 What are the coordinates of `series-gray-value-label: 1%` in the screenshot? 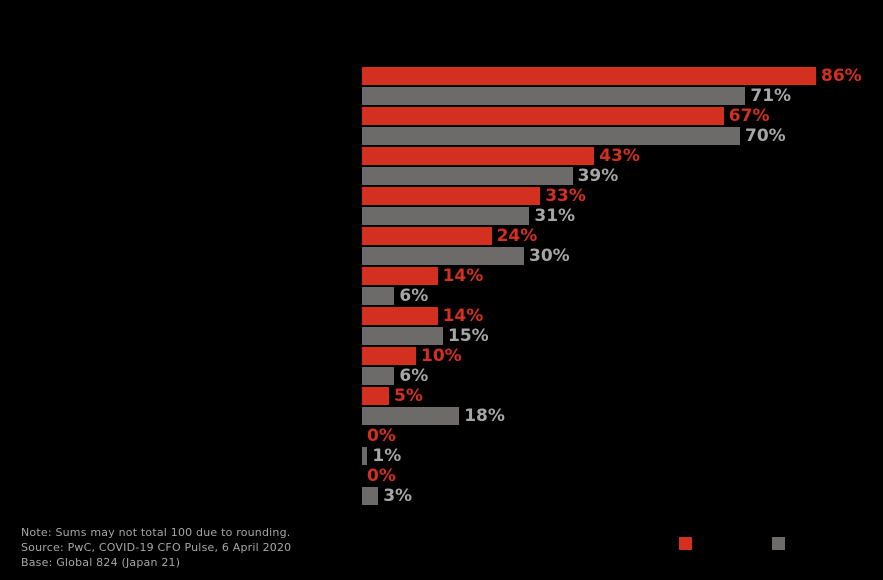 It's located at (387, 456).